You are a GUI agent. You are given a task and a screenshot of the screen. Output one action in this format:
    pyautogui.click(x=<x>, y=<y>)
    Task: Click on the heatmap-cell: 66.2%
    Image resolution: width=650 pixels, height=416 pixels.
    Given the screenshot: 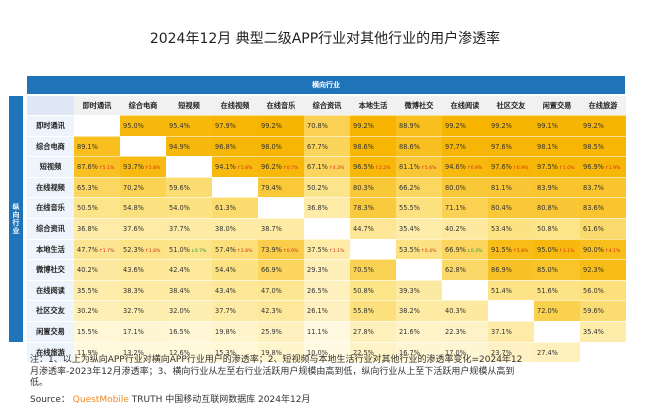 What is the action you would take?
    pyautogui.click(x=419, y=187)
    